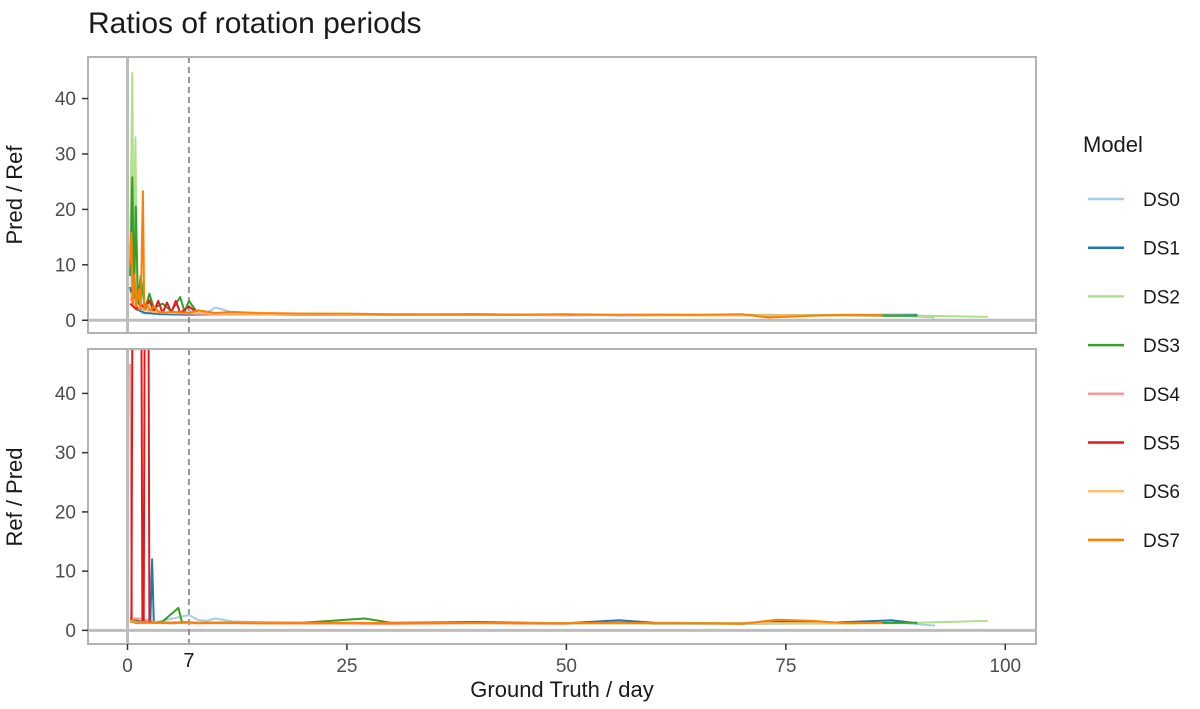  What do you see at coordinates (14, 195) in the screenshot?
I see `y-axis-title-top: Pred / Ref` at bounding box center [14, 195].